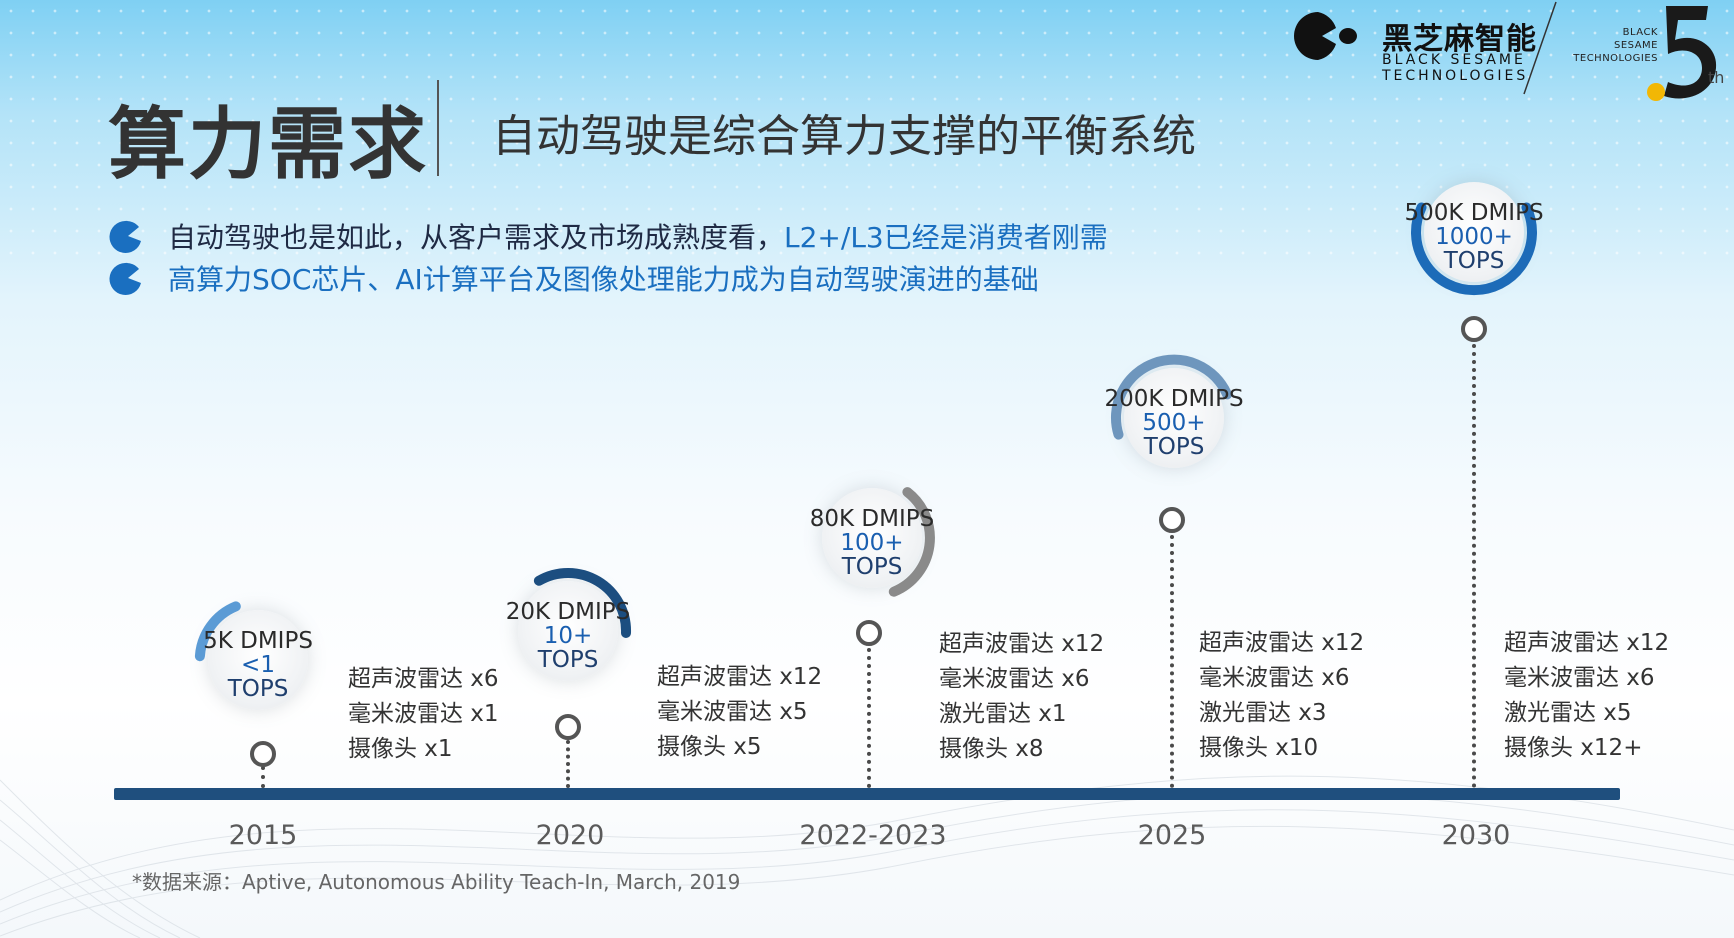  Describe the element at coordinates (1281, 696) in the screenshot. I see `sensor-list: 超声波雷达 x12 毫米波雷达 x6 激光雷达 x3 摄像头 x10` at that location.